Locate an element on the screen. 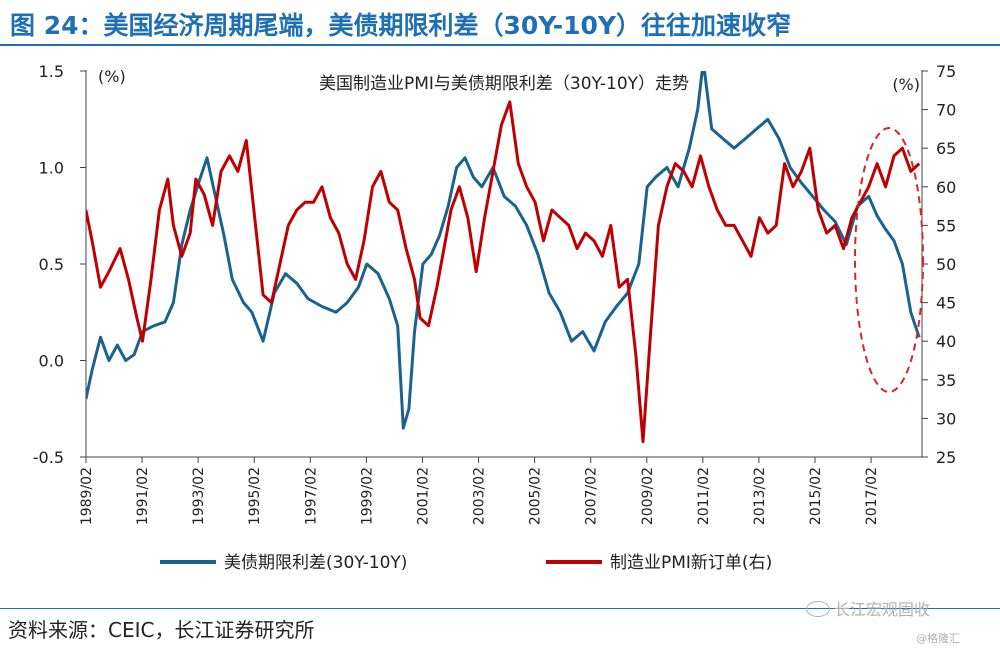  chat-icon is located at coordinates (818, 609).